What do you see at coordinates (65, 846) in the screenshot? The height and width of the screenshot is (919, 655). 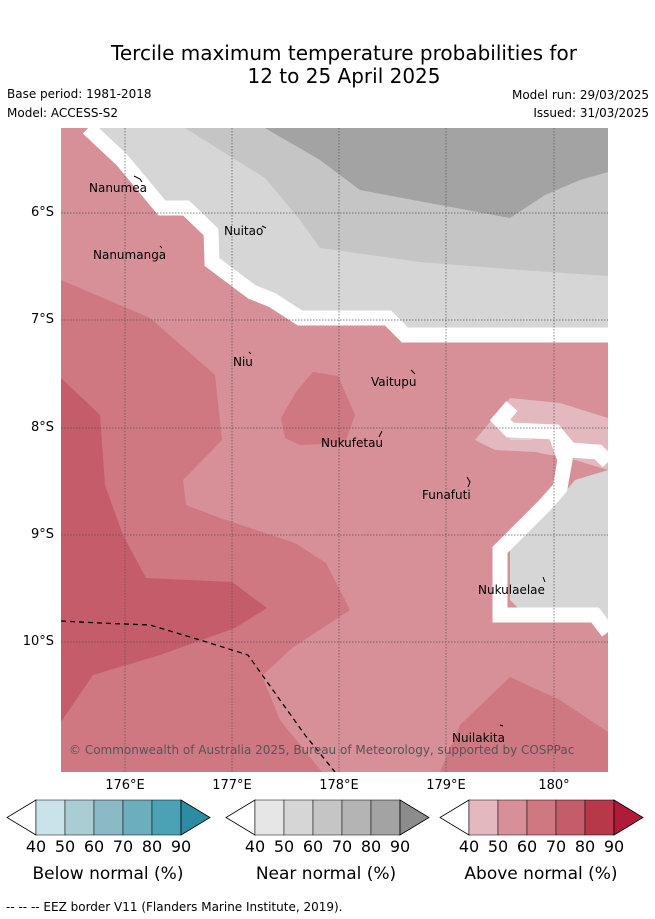 I see `colorbar-below-tick-label: 50` at bounding box center [65, 846].